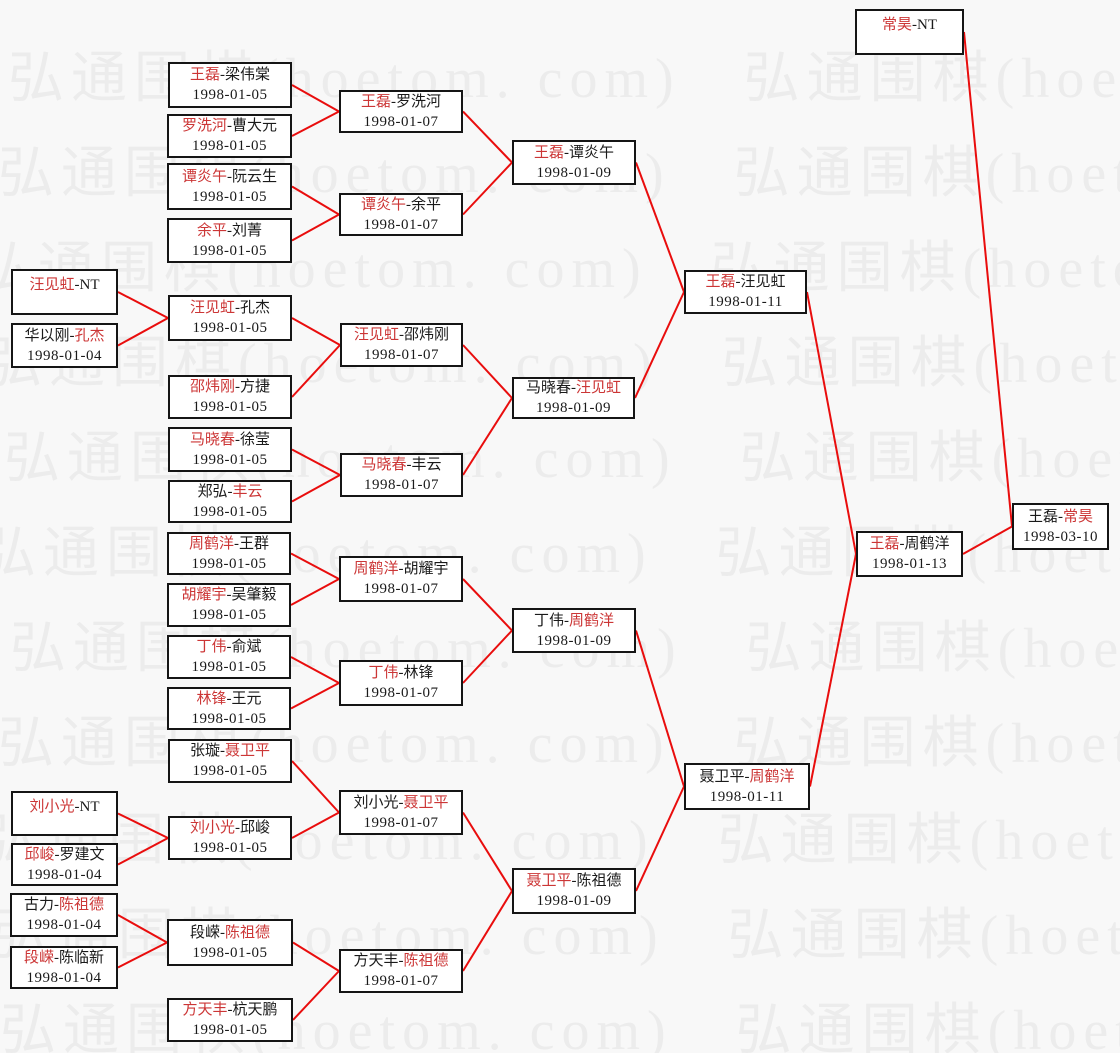 This screenshot has width=1120, height=1053. Describe the element at coordinates (229, 492) in the screenshot. I see `match-players: 郑弘-丰云` at that location.